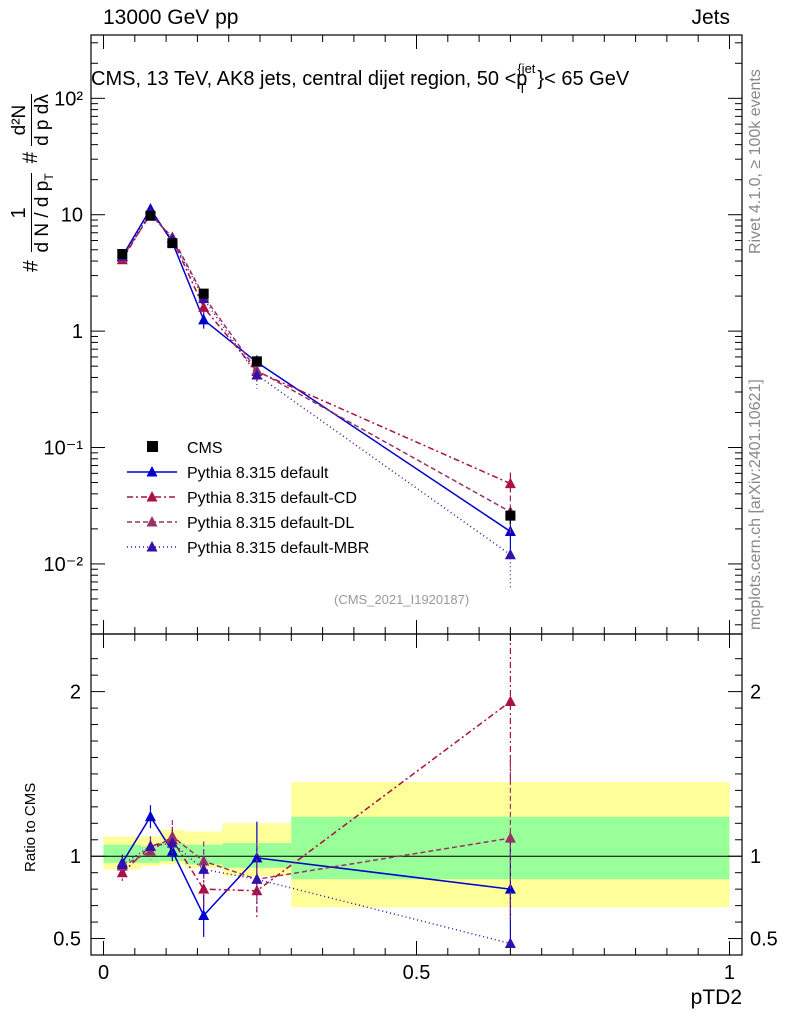  I want to click on legend-marker-cd, so click(152, 496).